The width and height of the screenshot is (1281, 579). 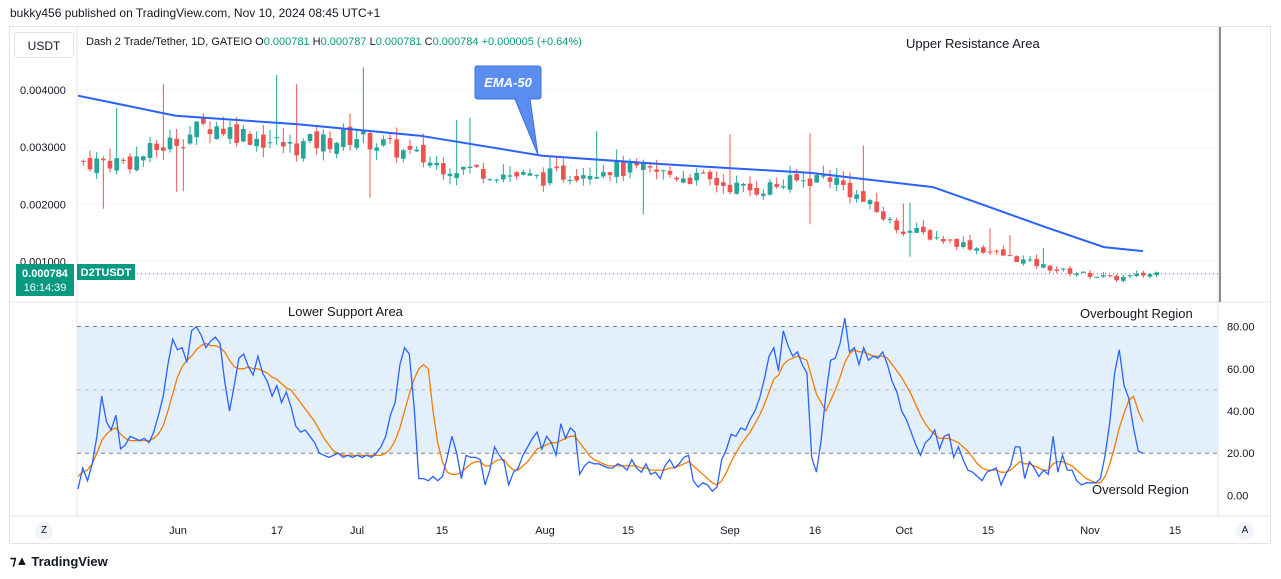 I want to click on timezone-scale-button: Z, so click(x=44, y=531).